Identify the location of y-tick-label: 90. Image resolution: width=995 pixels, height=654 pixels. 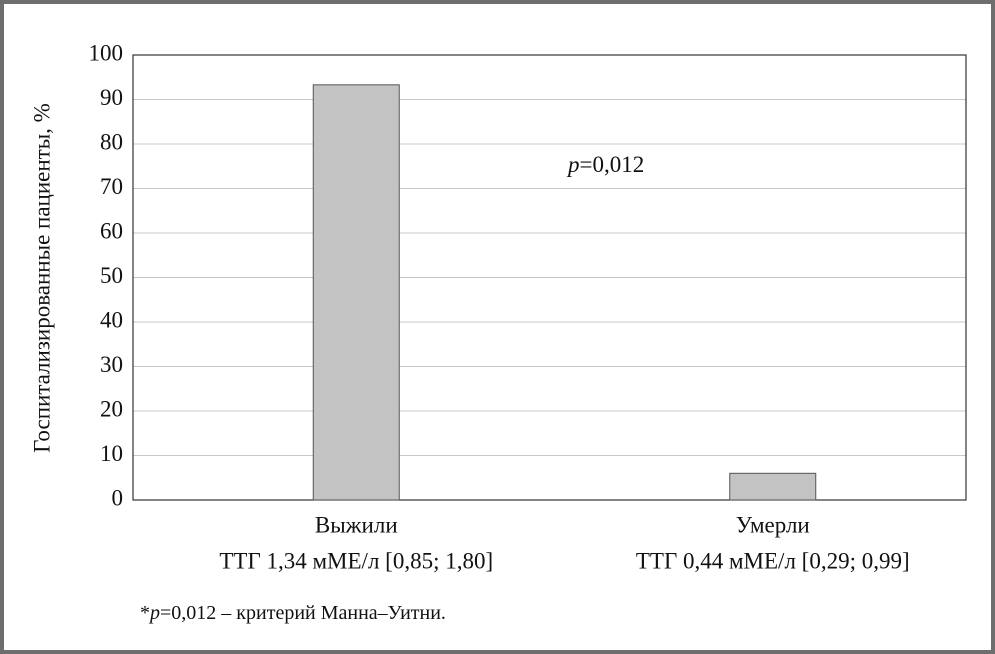
(111, 97).